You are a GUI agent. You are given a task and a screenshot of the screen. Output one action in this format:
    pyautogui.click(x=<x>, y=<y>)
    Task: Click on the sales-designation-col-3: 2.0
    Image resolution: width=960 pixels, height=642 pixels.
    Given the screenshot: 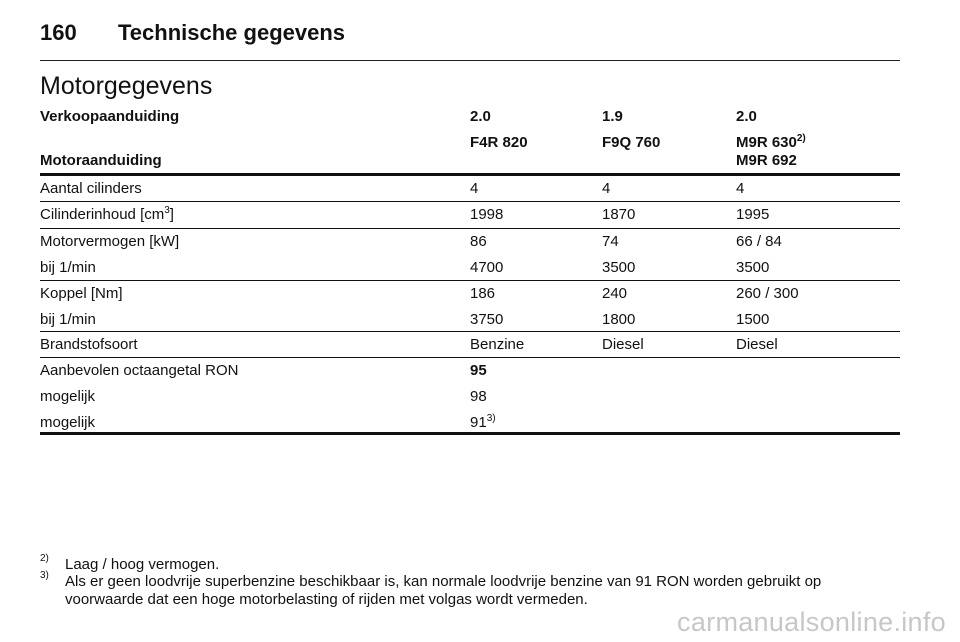 What is the action you would take?
    pyautogui.click(x=746, y=116)
    